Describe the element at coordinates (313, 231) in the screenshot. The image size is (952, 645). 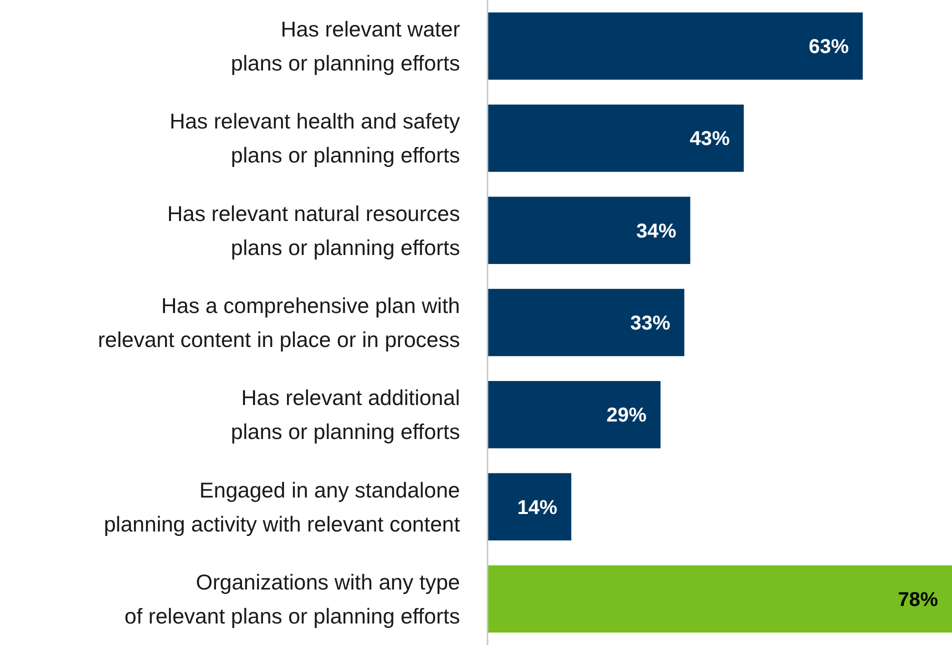
I see `y-tick-label: Has relevant natural resources plans or planning efforts` at that location.